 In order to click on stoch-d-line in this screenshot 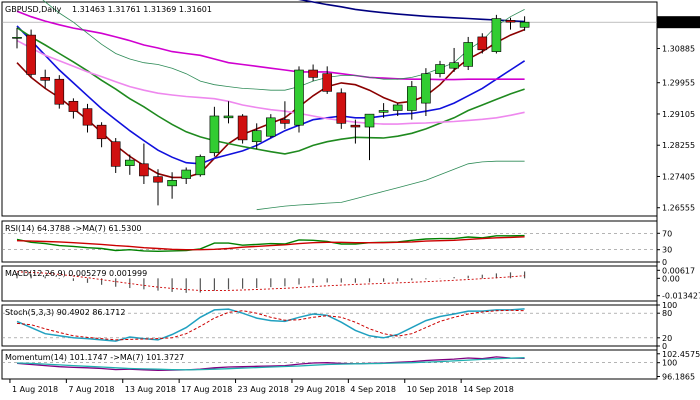, I will do `click(270, 325)`.